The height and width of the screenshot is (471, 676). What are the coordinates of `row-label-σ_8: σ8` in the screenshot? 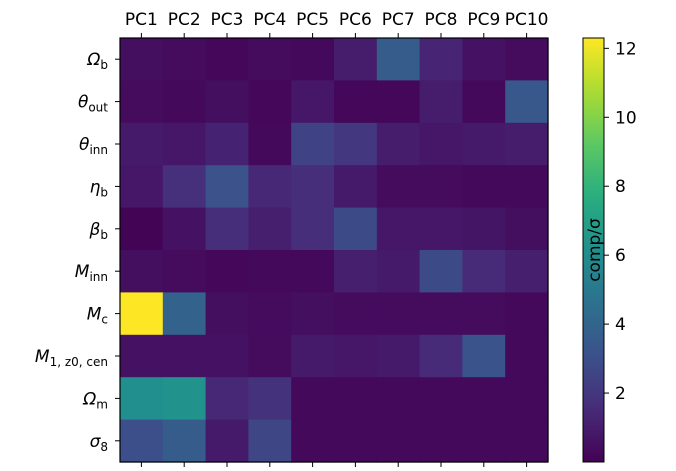 It's located at (99, 443).